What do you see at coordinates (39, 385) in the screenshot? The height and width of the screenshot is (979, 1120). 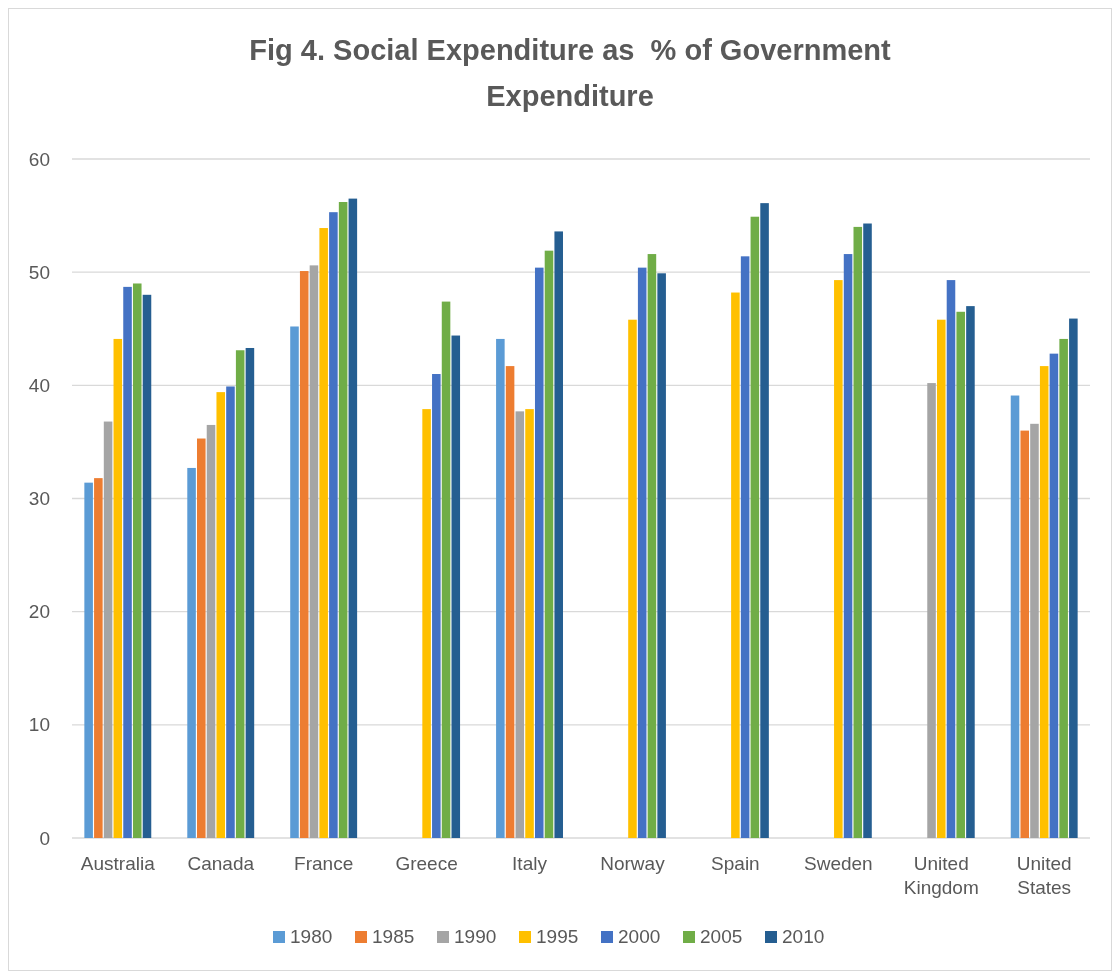 I see `y-tick-label: 40` at bounding box center [39, 385].